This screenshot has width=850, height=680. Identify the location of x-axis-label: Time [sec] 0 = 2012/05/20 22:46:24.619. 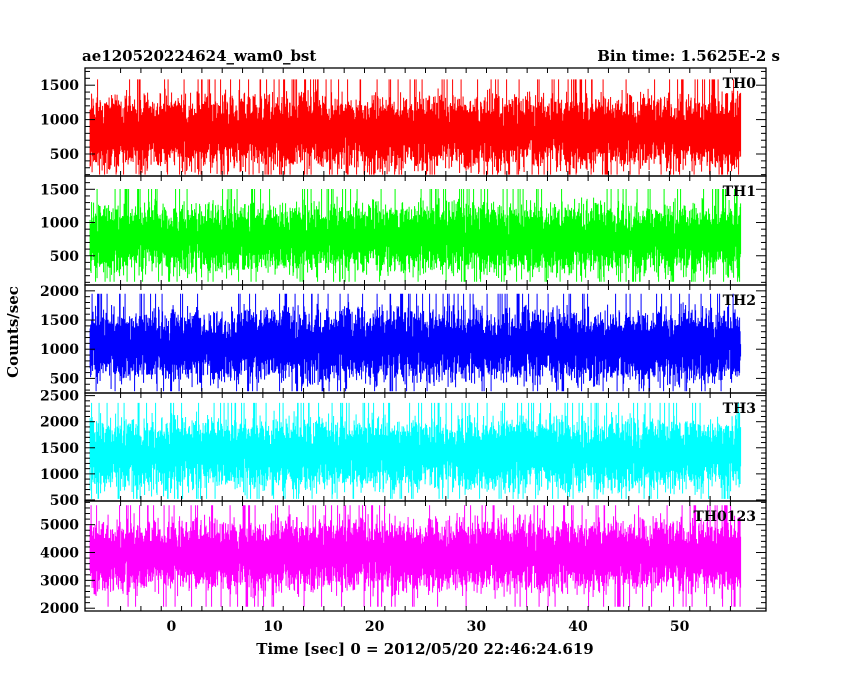
(424, 649).